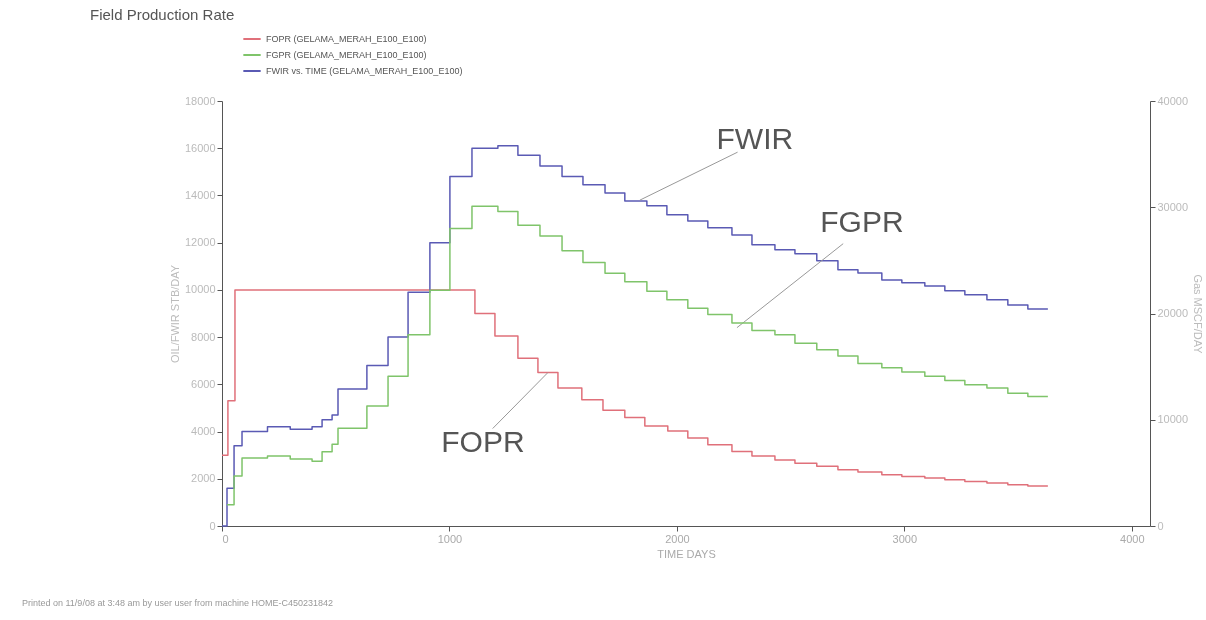  Describe the element at coordinates (200, 194) in the screenshot. I see `y-tick-label: 14000` at that location.